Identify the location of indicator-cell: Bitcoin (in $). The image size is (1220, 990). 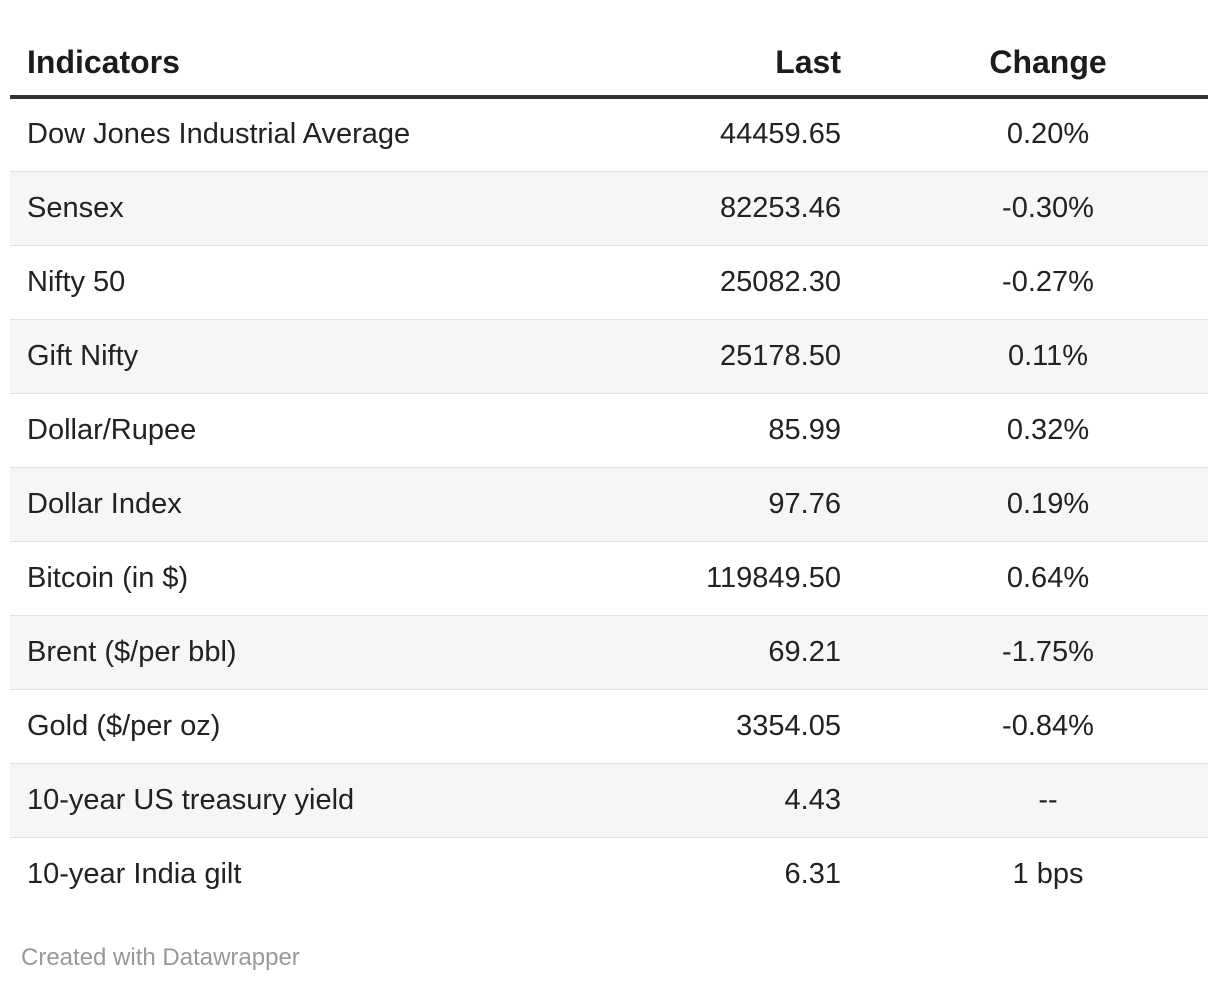
(108, 577).